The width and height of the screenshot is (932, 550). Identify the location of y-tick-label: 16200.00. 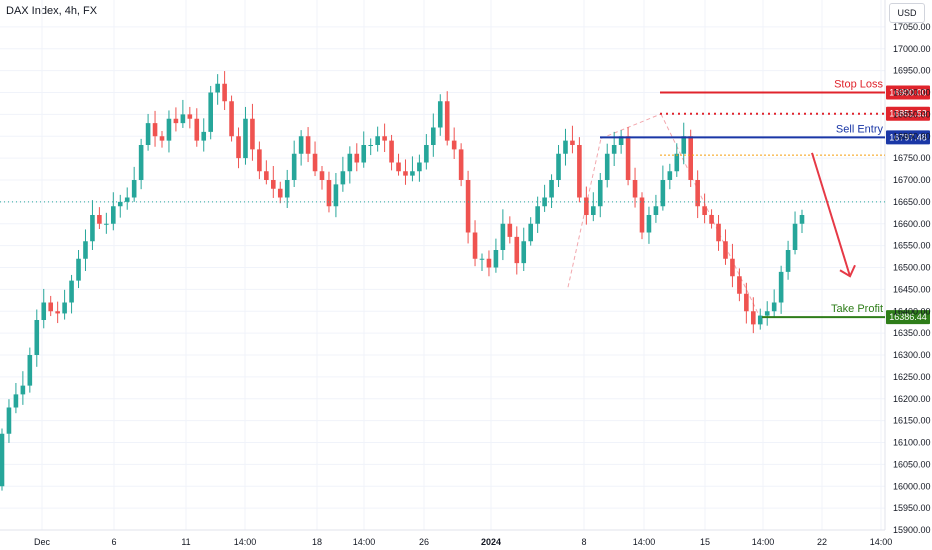
(912, 399).